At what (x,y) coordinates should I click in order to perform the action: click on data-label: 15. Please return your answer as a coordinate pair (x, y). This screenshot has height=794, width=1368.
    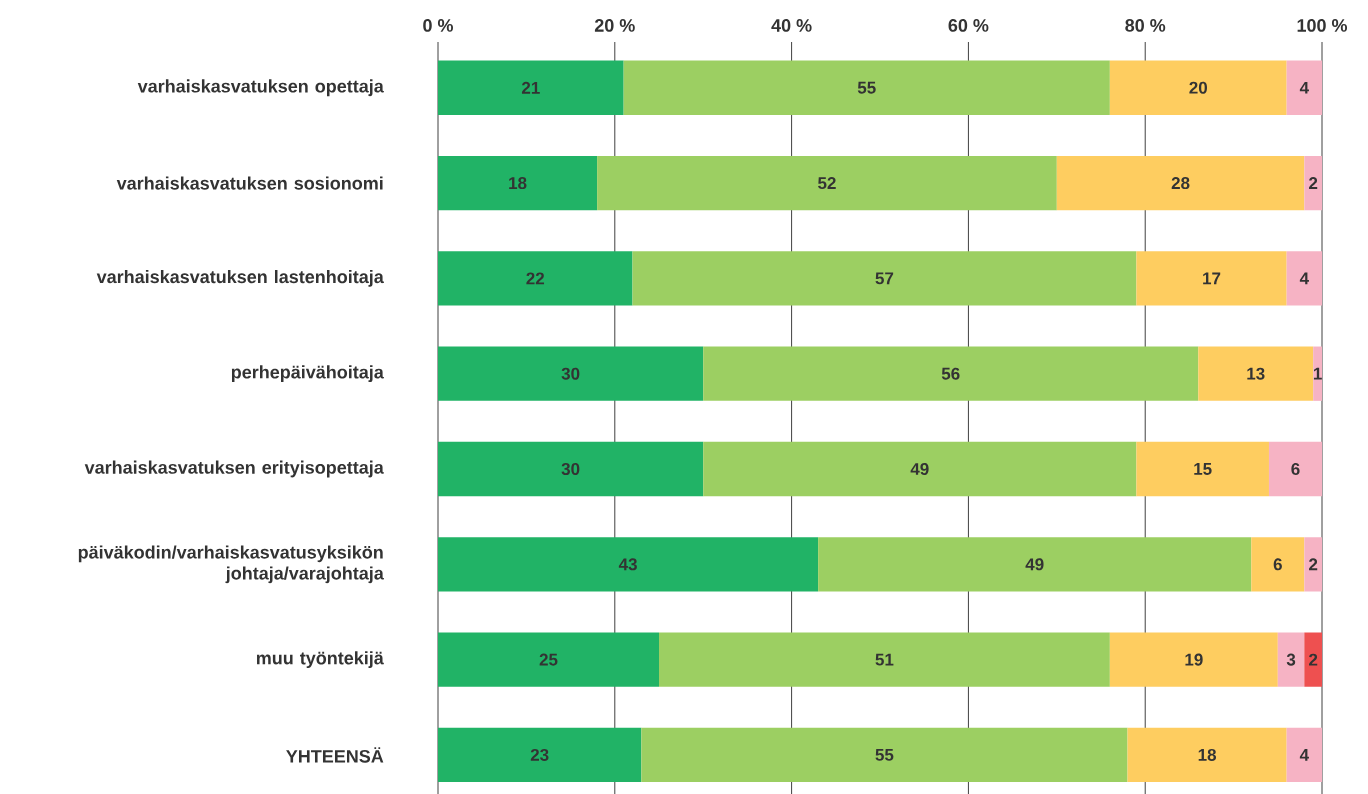
    Looking at the image, I should click on (1203, 469).